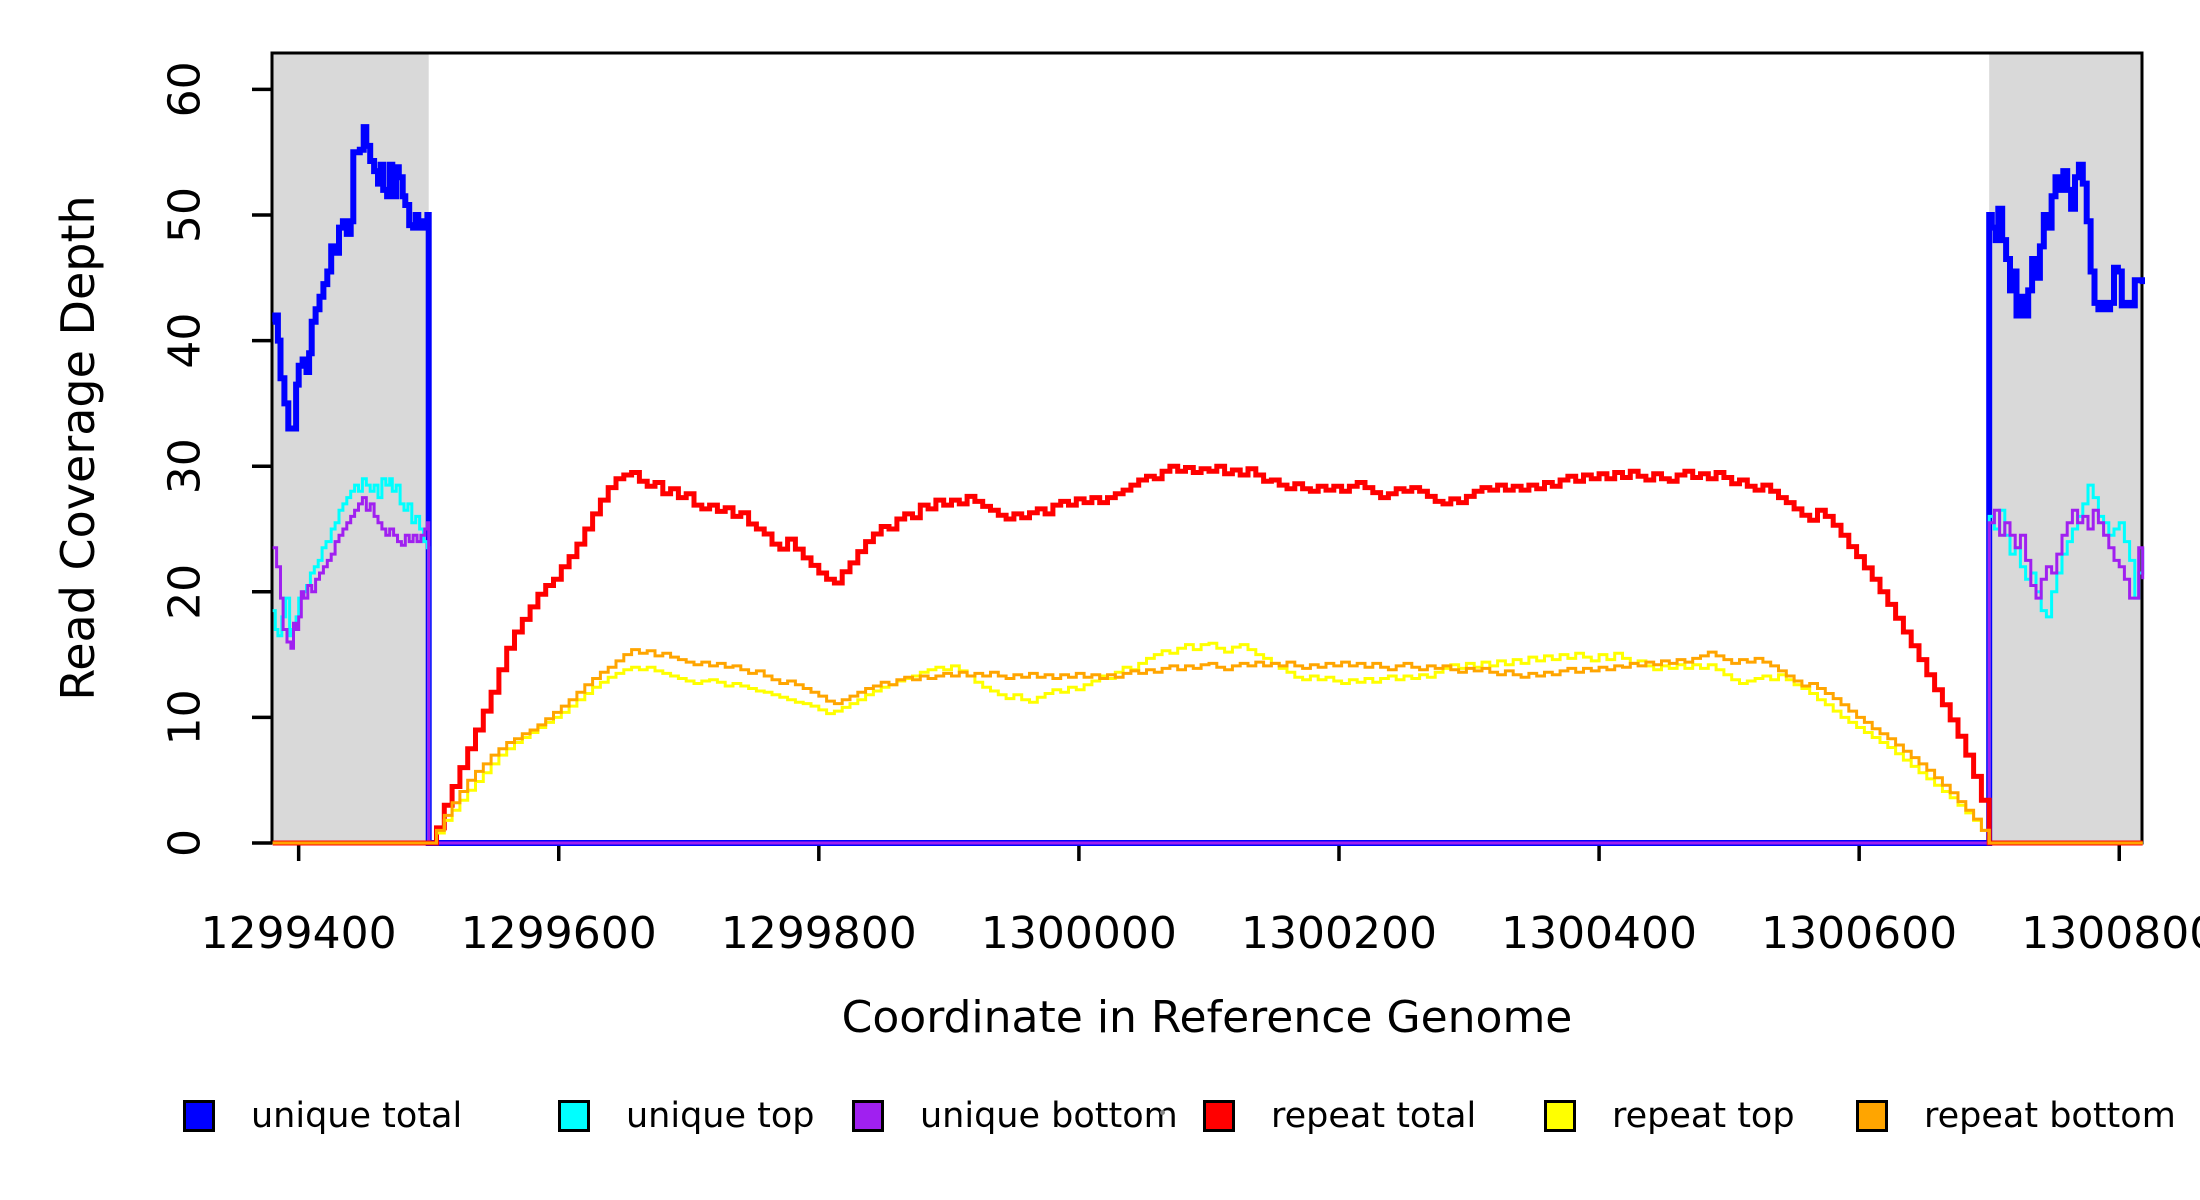  I want to click on y-tick-label: 50, so click(185, 215).